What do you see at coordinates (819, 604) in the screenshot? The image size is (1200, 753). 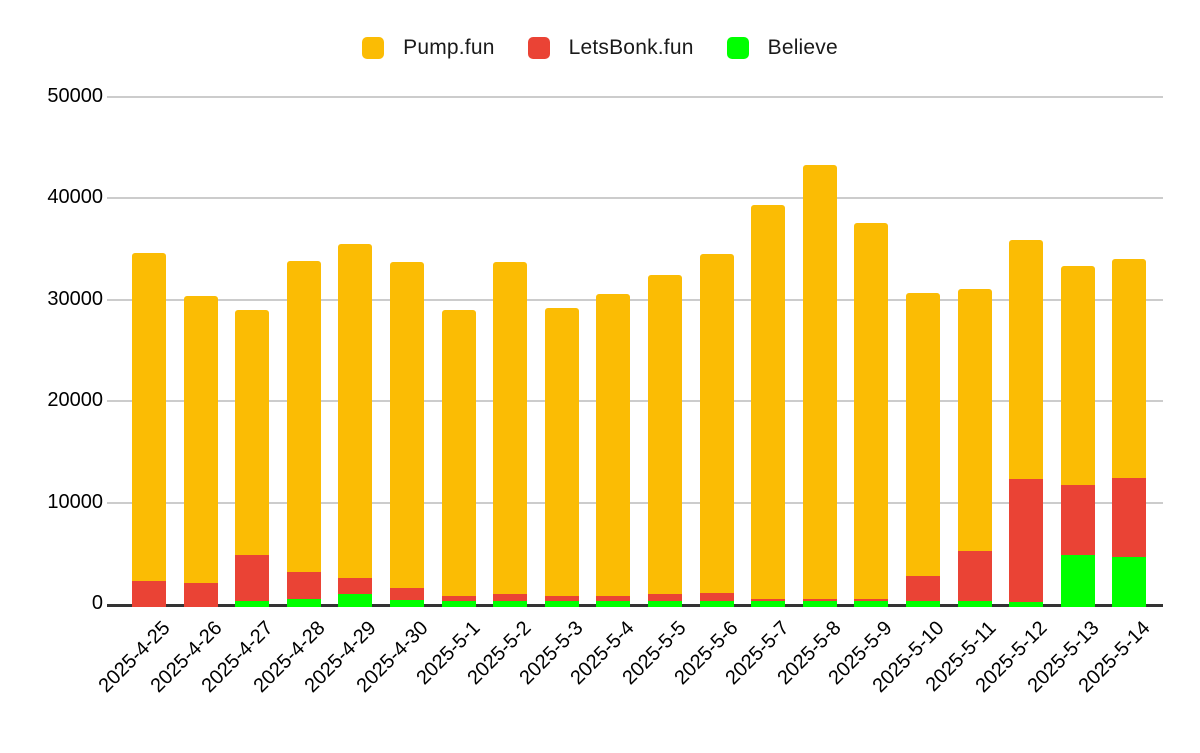 I see `bar-segment-2025-5-8-Believe` at bounding box center [819, 604].